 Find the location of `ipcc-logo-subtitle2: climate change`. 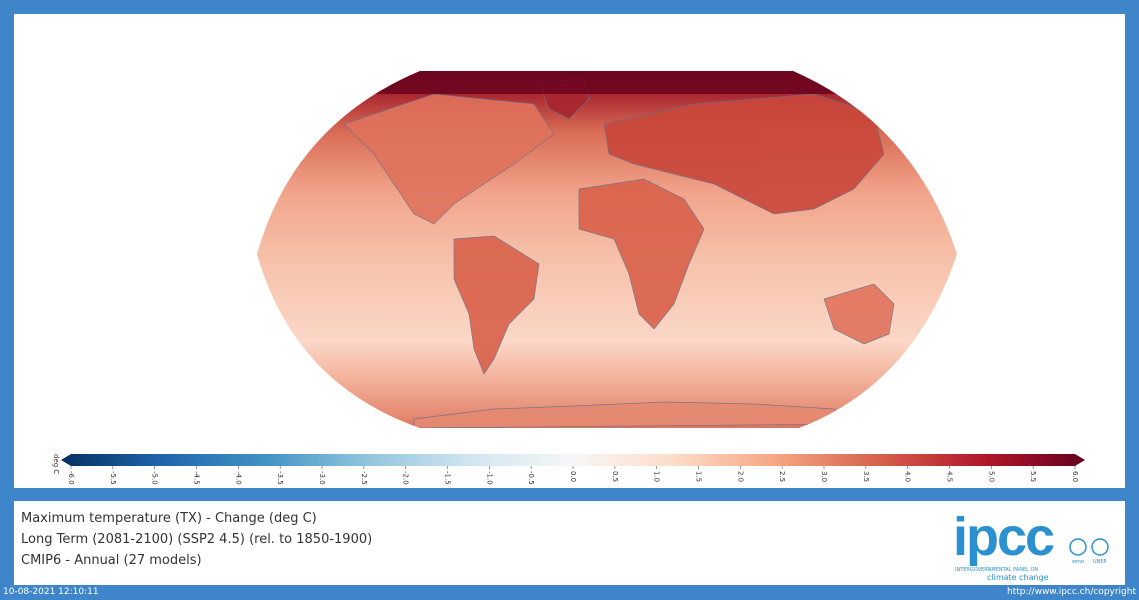

ipcc-logo-subtitle2: climate change is located at coordinates (1018, 577).